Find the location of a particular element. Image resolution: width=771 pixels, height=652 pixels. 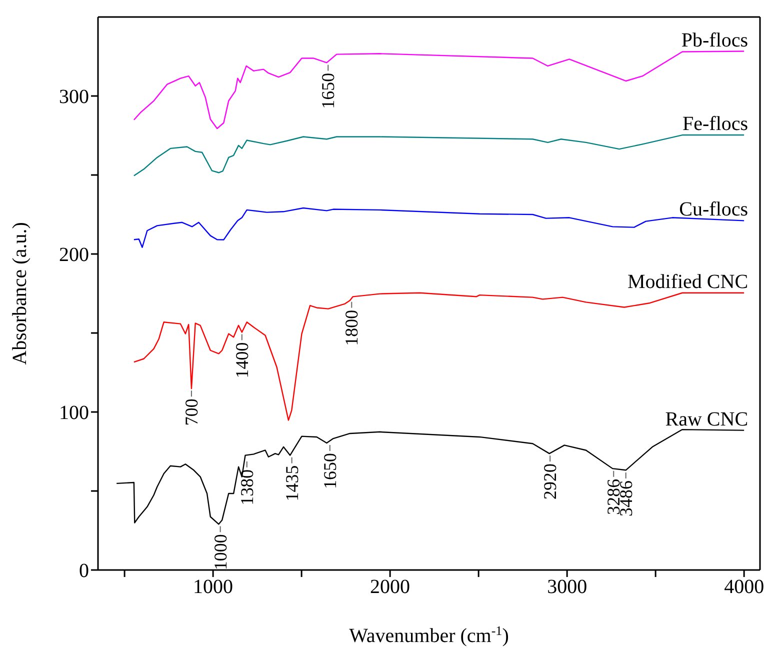

x-tick-label: 4000 is located at coordinates (744, 587).